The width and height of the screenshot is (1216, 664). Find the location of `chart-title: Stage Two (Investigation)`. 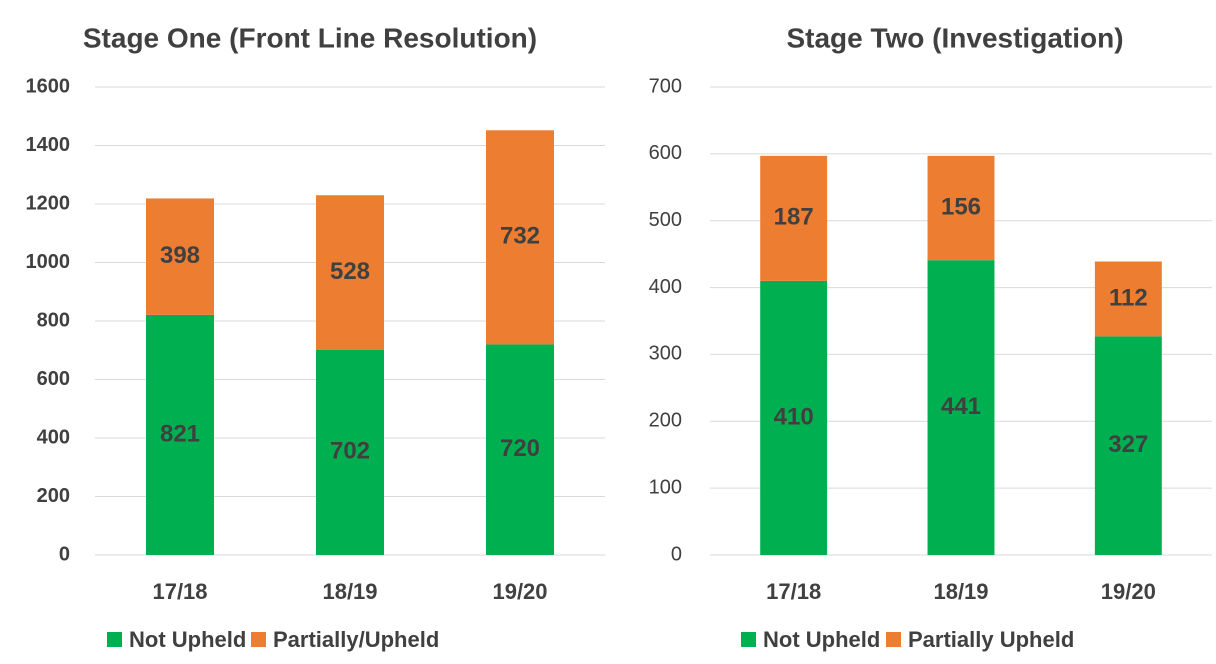

chart-title: Stage Two (Investigation) is located at coordinates (954, 37).